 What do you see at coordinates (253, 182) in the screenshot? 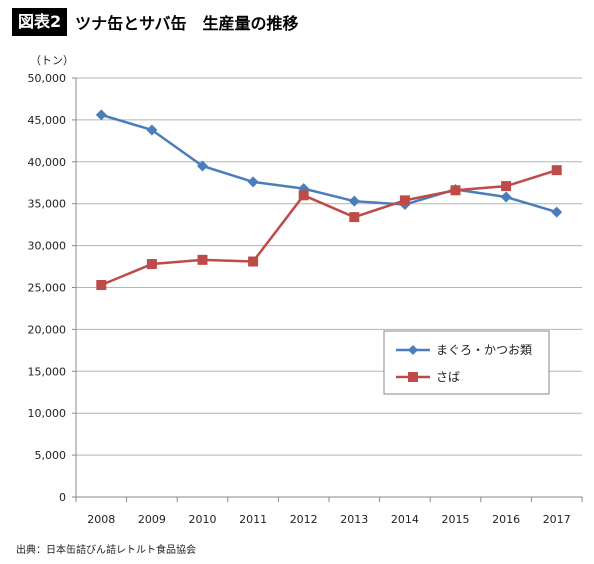
I see `series-1-point-2011` at bounding box center [253, 182].